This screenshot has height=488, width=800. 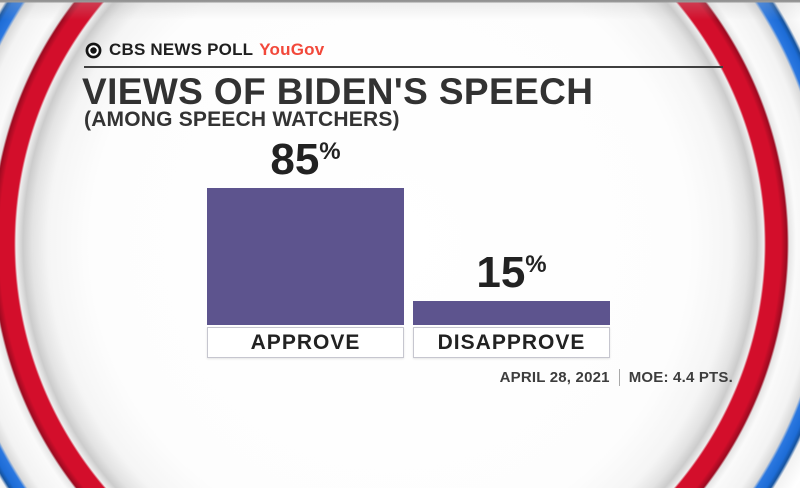 What do you see at coordinates (181, 49) in the screenshot?
I see `poll-brand-label: CBS NEWS POLL` at bounding box center [181, 49].